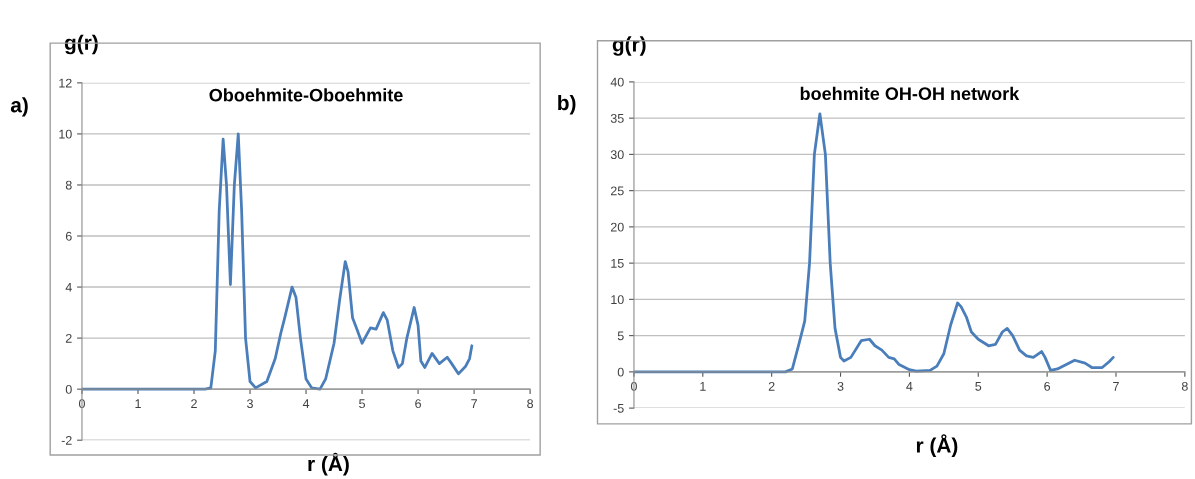 This screenshot has width=1195, height=479. What do you see at coordinates (617, 82) in the screenshot?
I see `y-tick-label: 40` at bounding box center [617, 82].